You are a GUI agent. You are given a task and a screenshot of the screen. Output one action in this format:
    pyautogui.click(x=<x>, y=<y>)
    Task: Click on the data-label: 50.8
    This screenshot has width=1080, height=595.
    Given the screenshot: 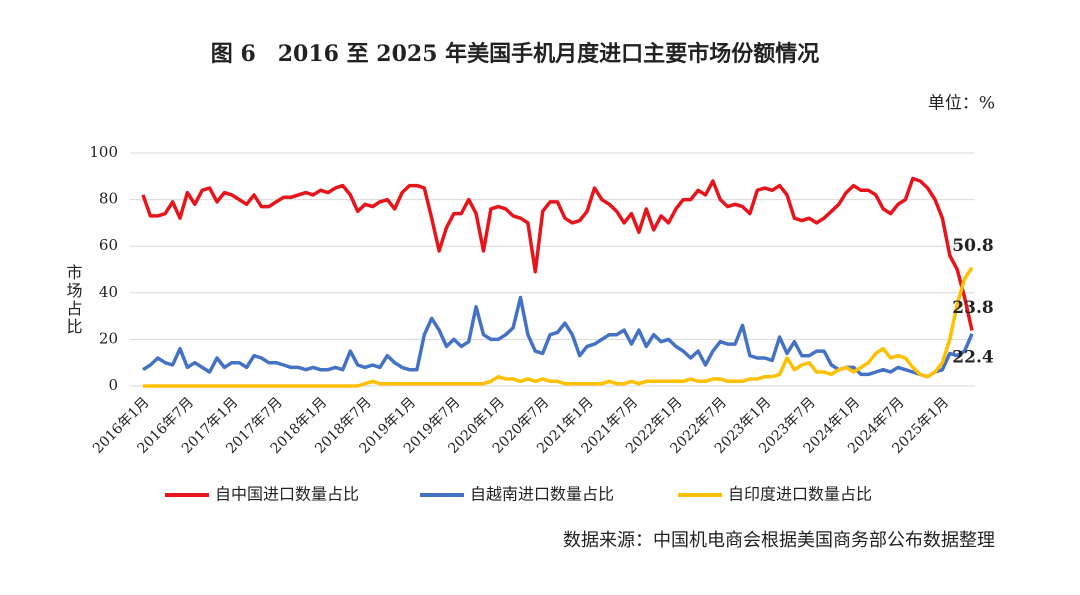 What is the action you would take?
    pyautogui.click(x=972, y=246)
    